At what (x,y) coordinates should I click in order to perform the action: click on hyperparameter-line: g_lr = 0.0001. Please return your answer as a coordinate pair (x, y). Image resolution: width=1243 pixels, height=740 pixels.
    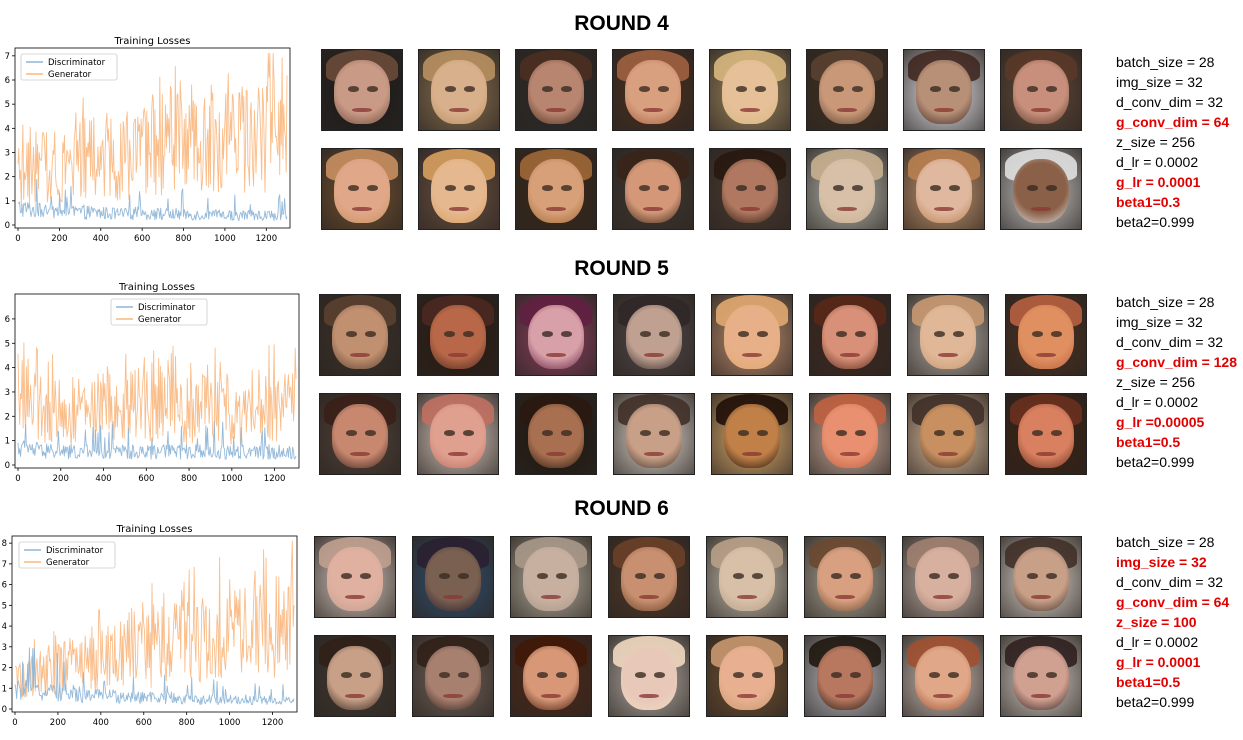
    Looking at the image, I should click on (1158, 662).